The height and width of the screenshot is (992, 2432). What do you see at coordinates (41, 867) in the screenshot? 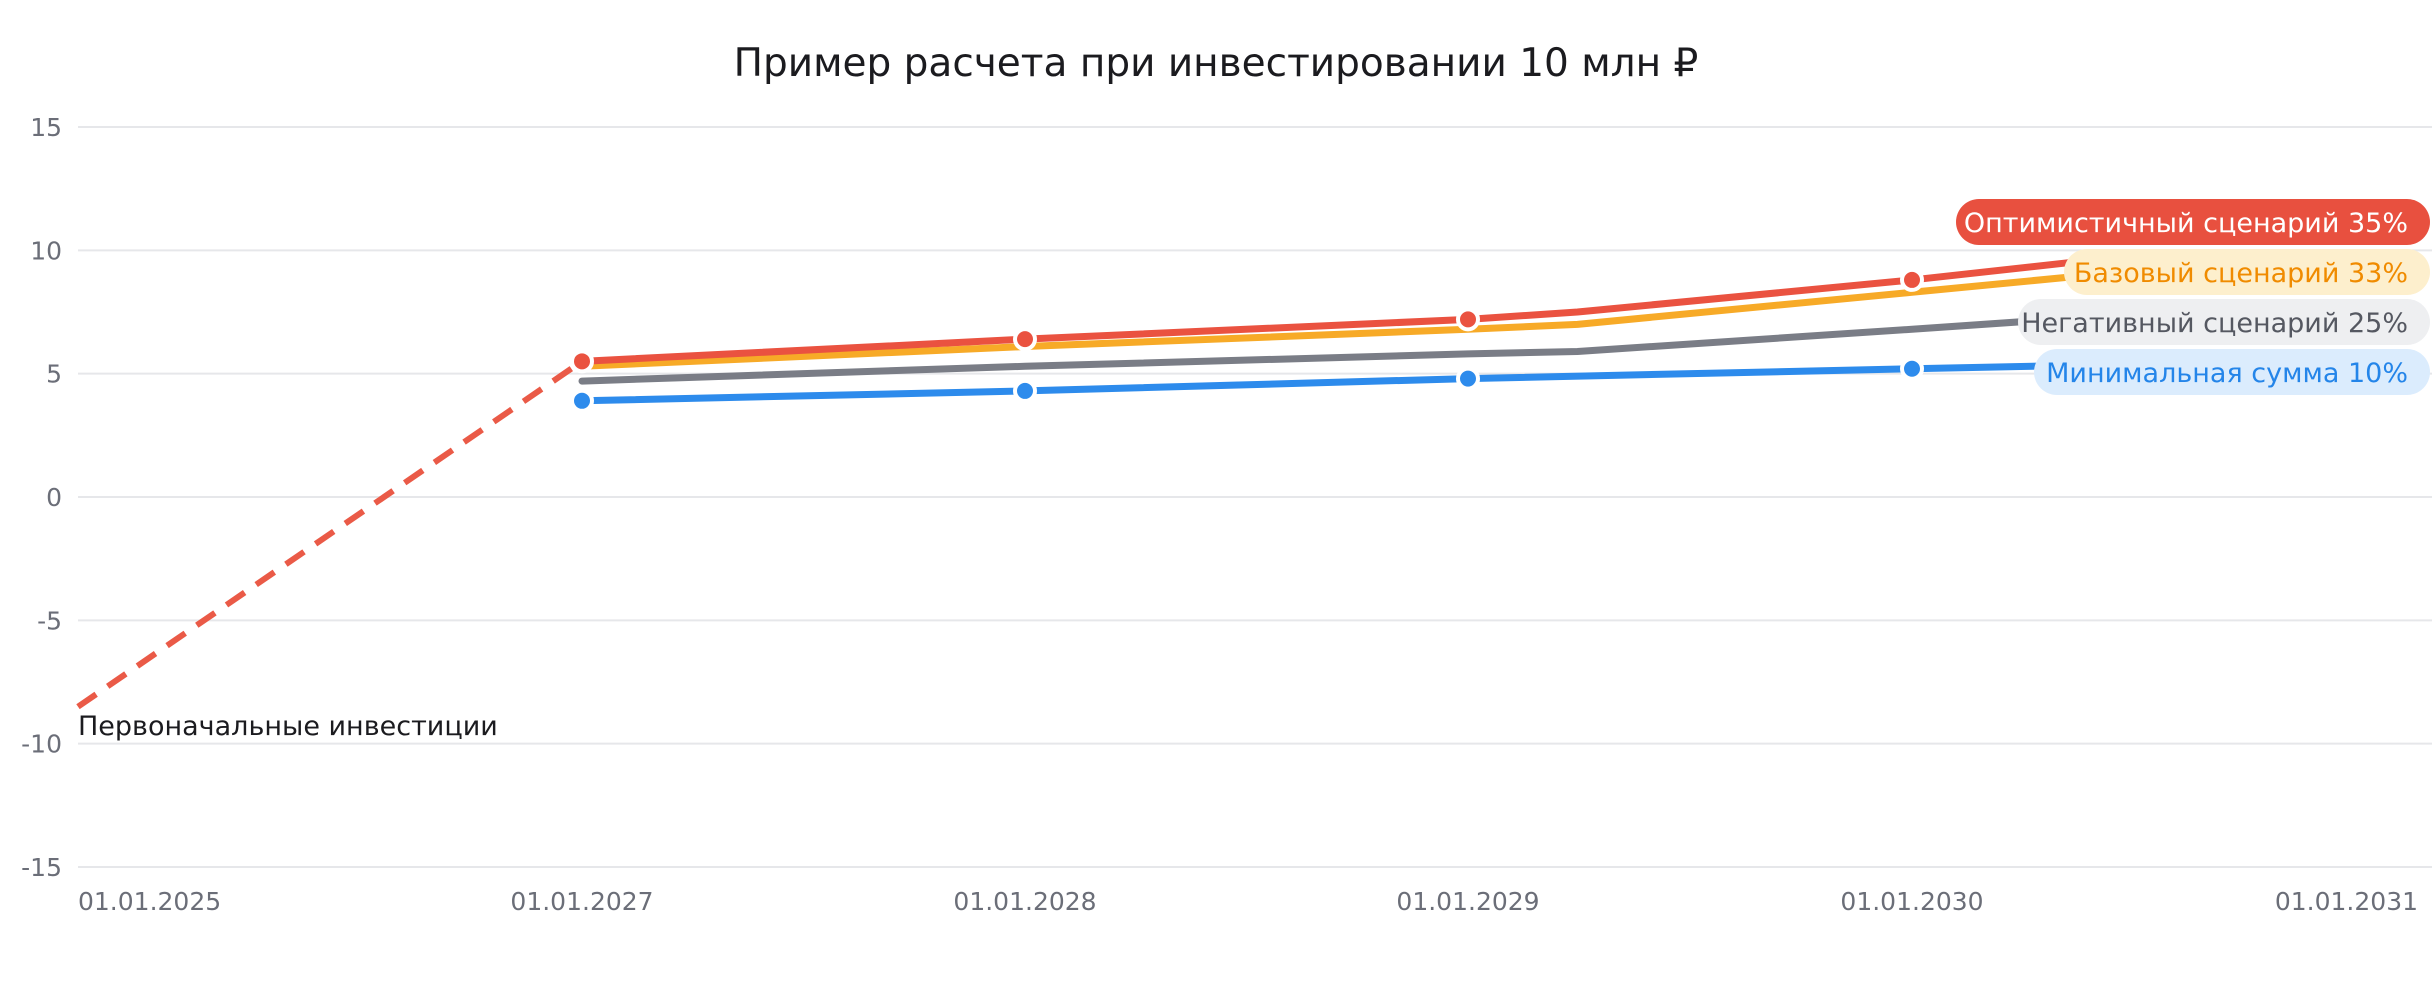
I see `y-tick-label: -15` at bounding box center [41, 867].